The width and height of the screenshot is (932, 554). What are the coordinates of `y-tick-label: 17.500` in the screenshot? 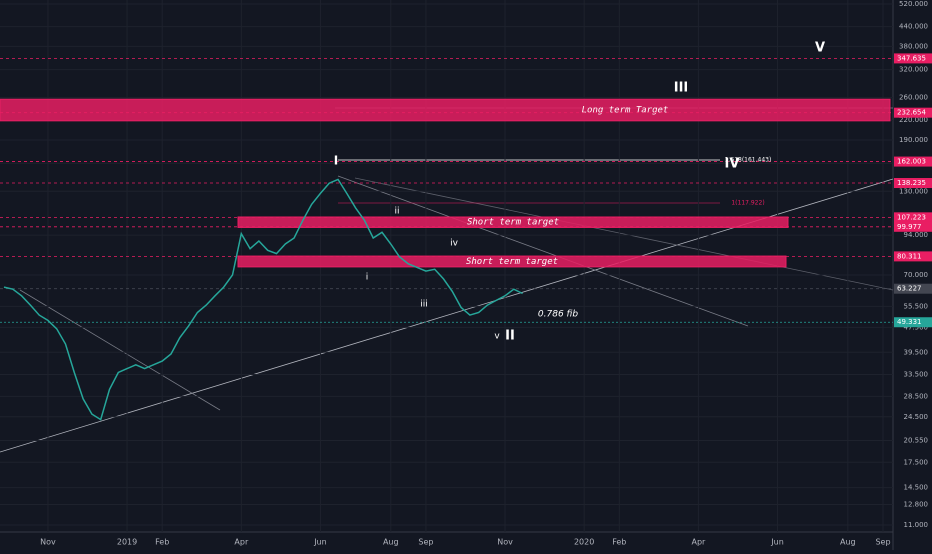 It's located at (916, 462).